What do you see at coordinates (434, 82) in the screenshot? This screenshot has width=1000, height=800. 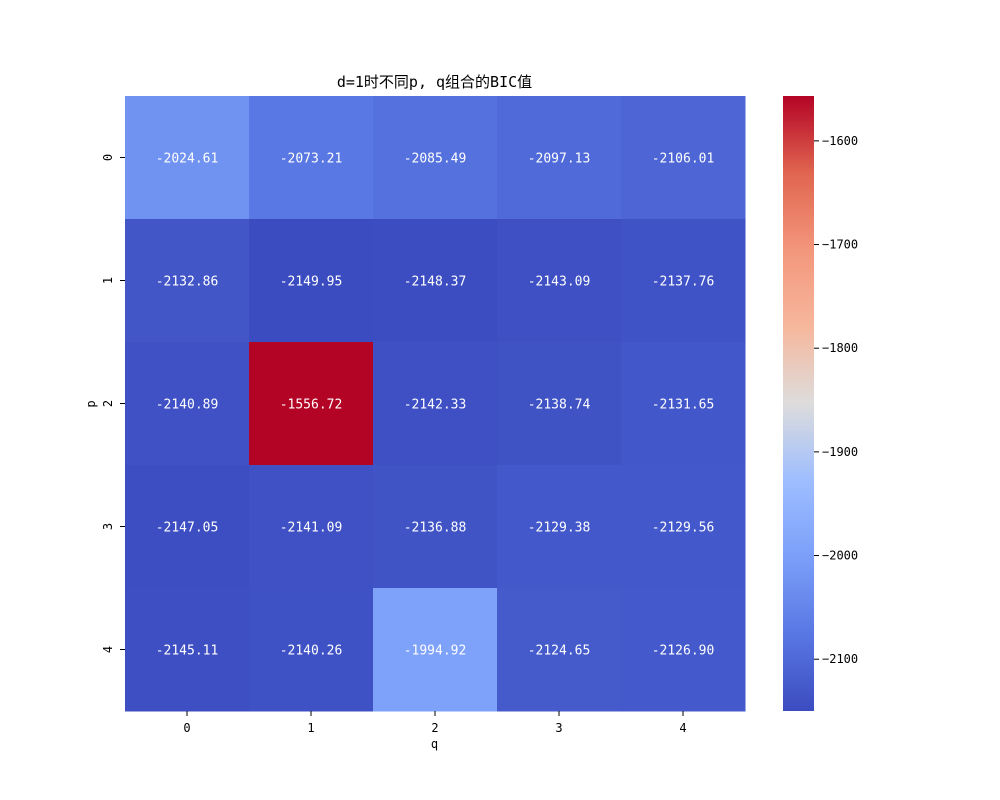 I see `chart-title: d=1时不同p, q组合的BIC值` at bounding box center [434, 82].